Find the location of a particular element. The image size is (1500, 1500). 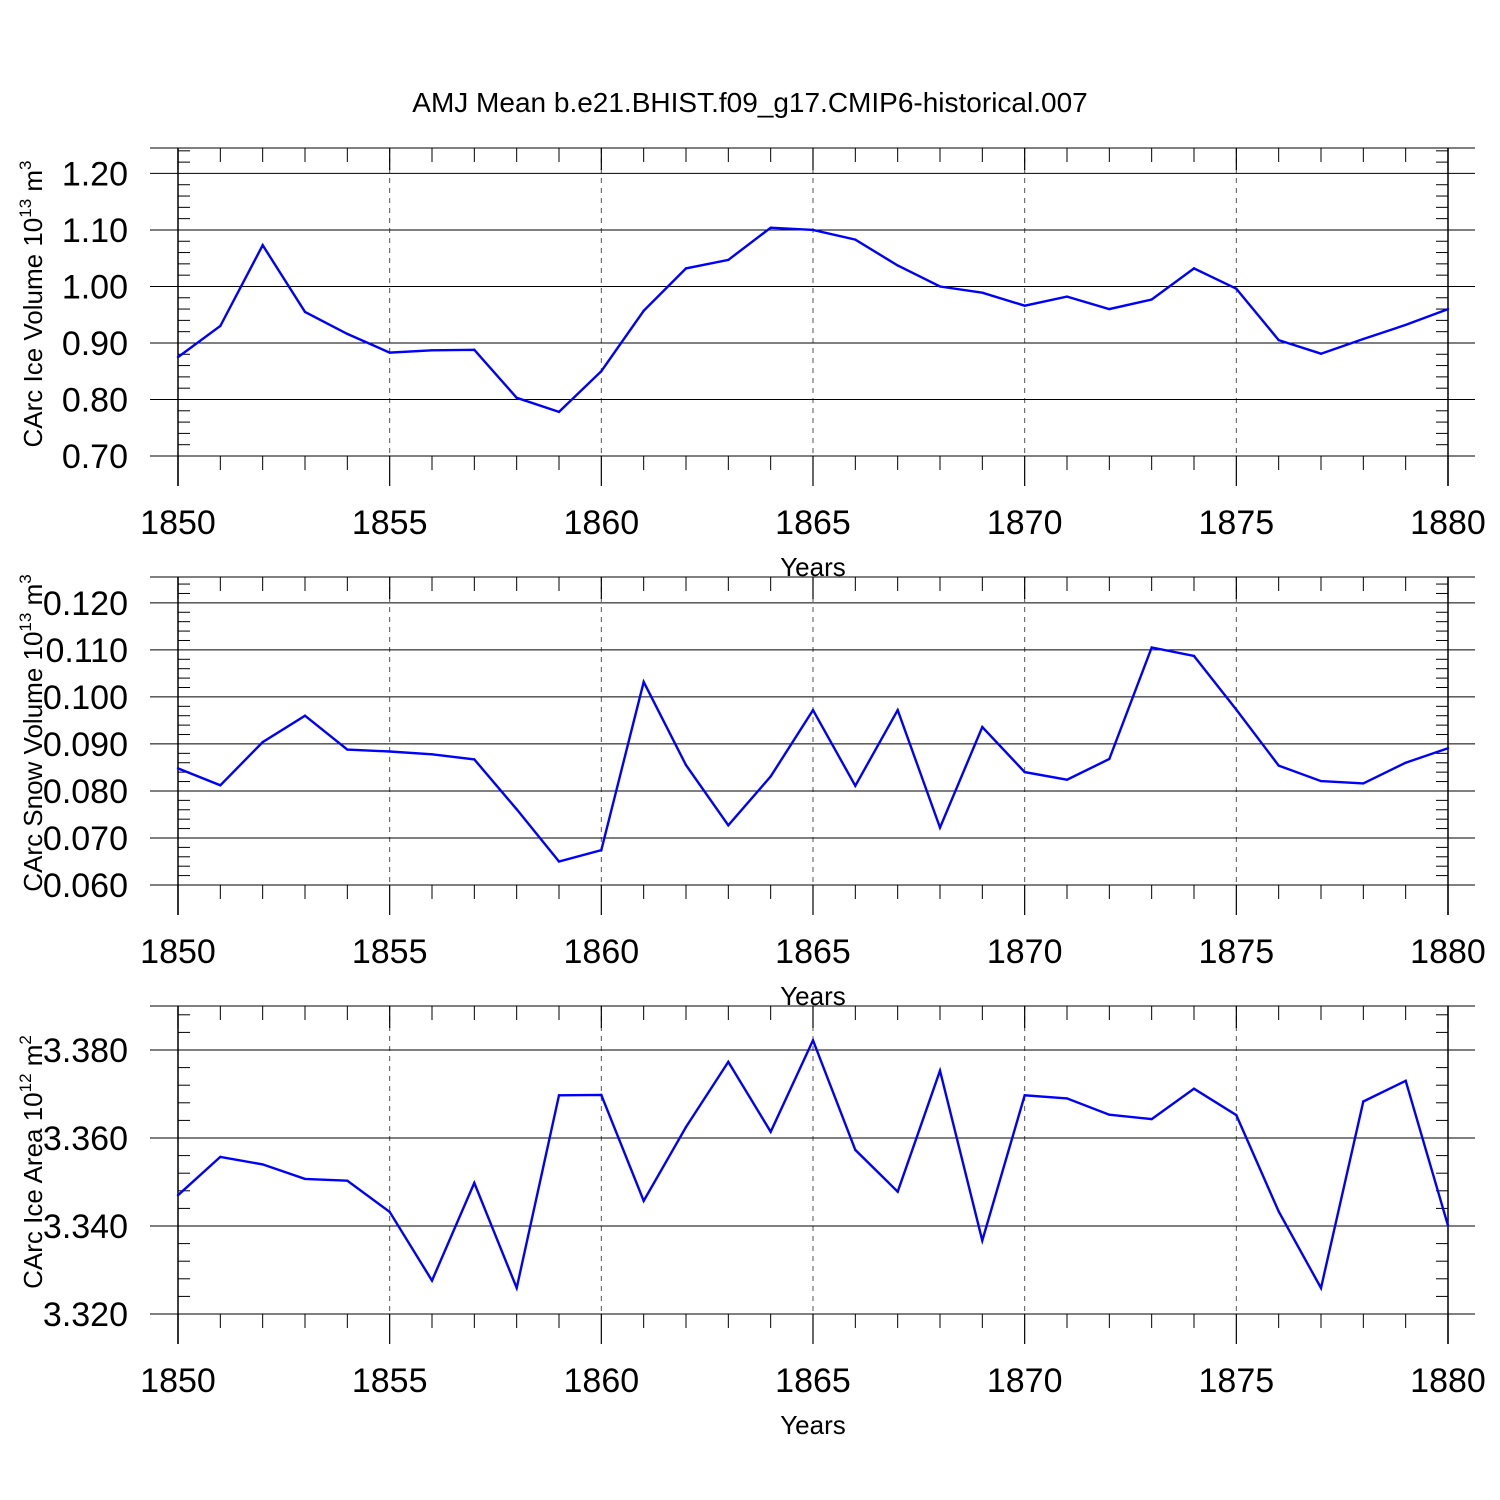

y-axis-title-main: CArc Snow Volume 10 is located at coordinates (33, 762).